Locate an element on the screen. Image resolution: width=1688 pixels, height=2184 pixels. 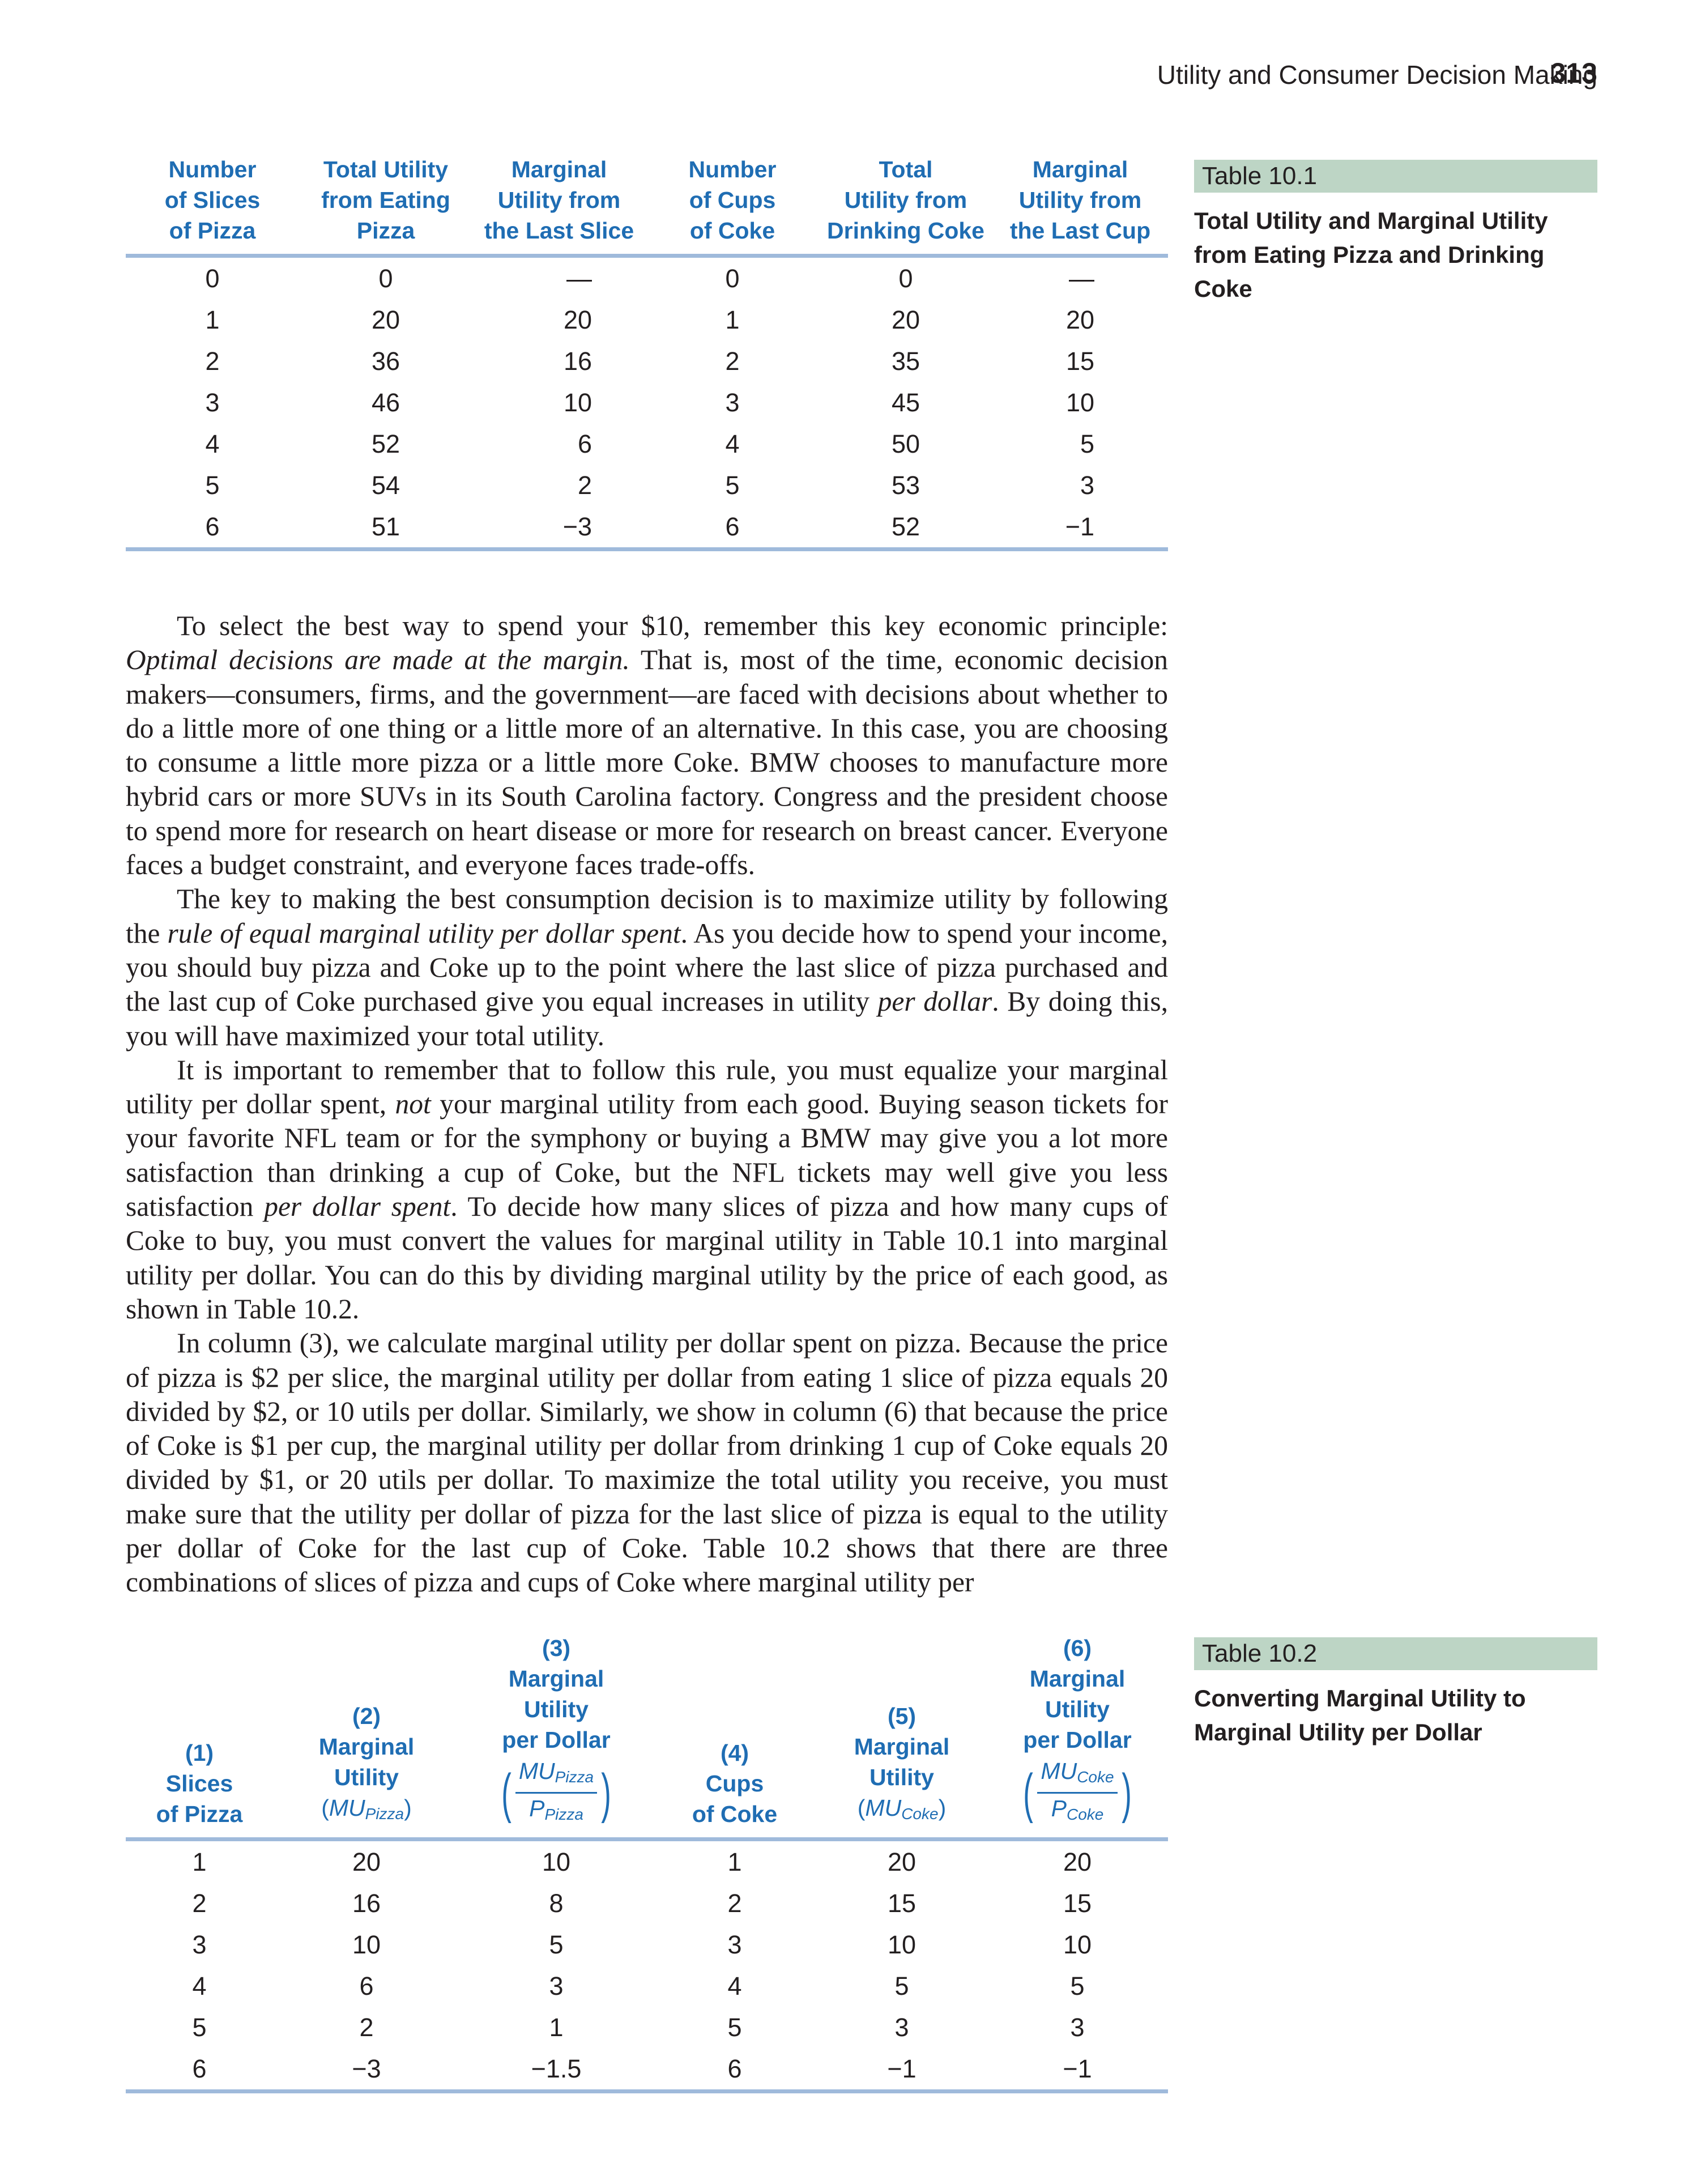
table-cell: −1.5 is located at coordinates (556, 2070).